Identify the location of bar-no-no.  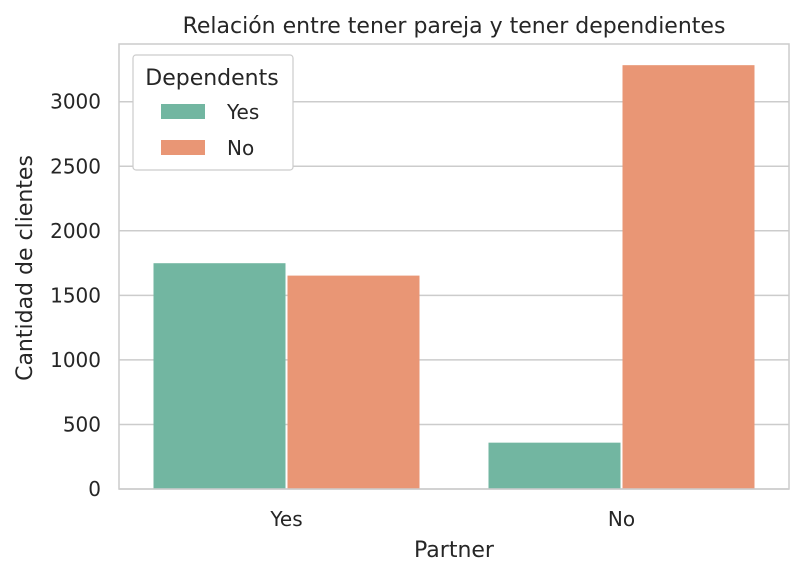
(688, 277).